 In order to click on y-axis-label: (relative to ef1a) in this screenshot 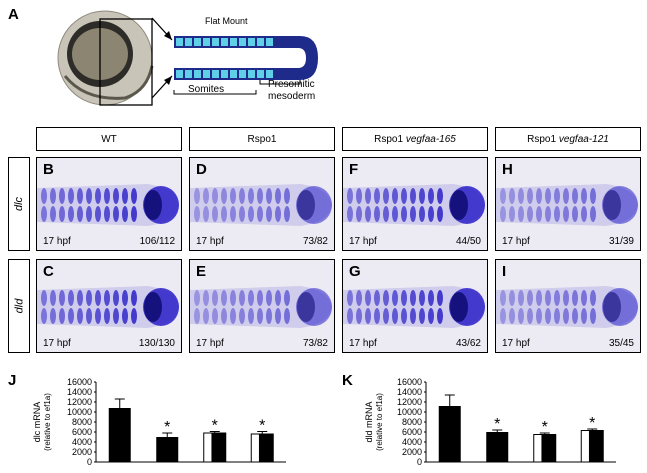, I will do `click(47, 422)`.